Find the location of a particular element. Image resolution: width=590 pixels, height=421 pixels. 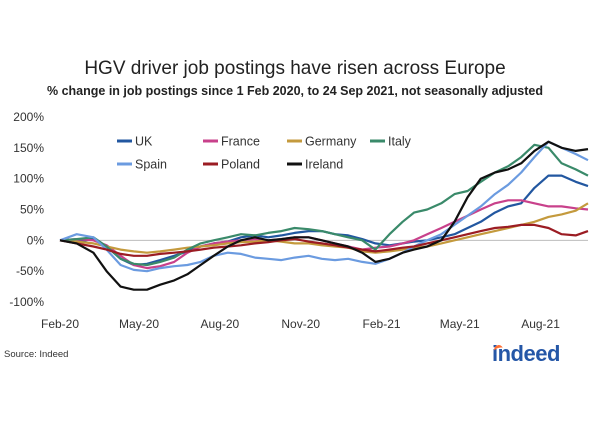

x-tick-label: Nov-20 is located at coordinates (300, 324).